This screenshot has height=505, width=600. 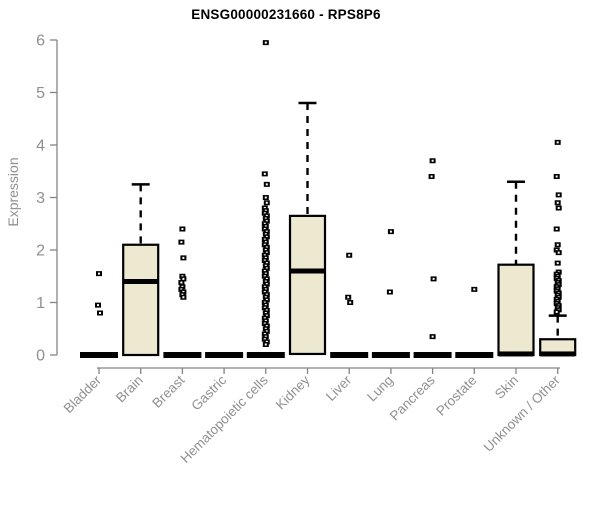 What do you see at coordinates (40, 41) in the screenshot?
I see `y-tick-label: 6` at bounding box center [40, 41].